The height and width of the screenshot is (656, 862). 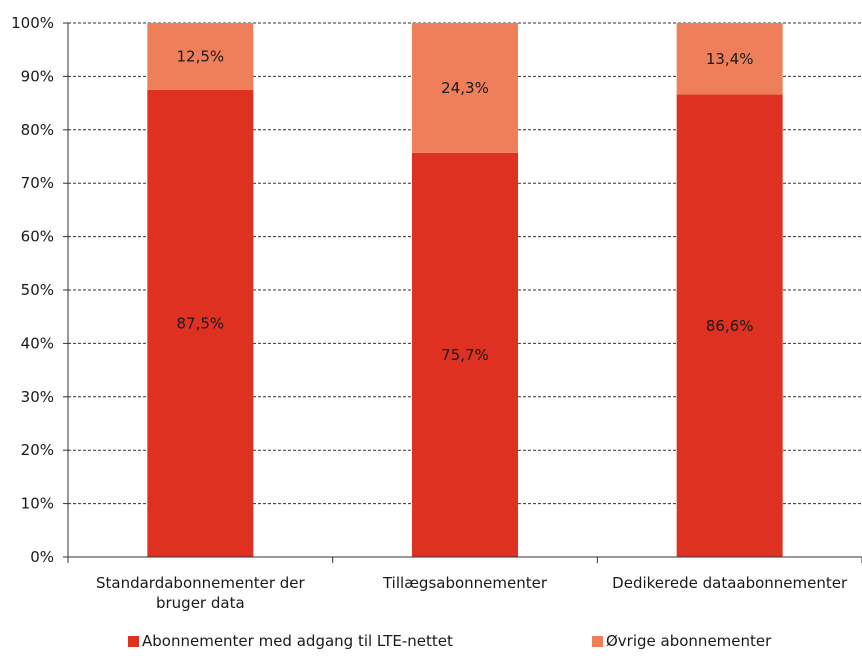 What do you see at coordinates (32, 23) in the screenshot?
I see `y-tick-label: 100%` at bounding box center [32, 23].